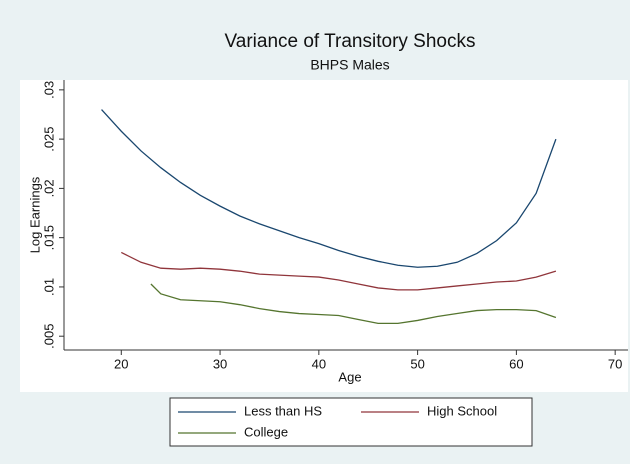  What do you see at coordinates (350, 41) in the screenshot?
I see `chart-title: Variance of Transitory Shocks` at bounding box center [350, 41].